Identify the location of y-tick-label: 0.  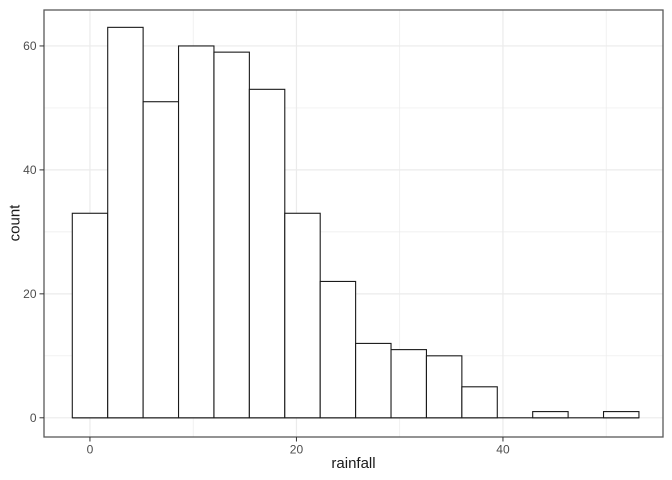
(33, 418).